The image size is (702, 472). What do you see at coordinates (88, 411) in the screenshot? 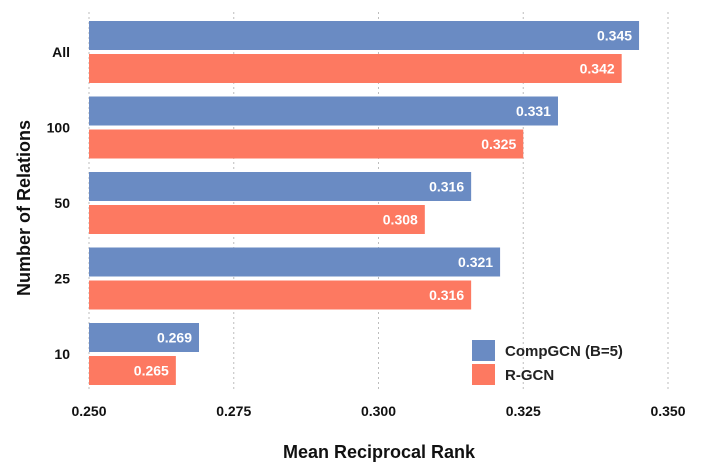
I see `x-tick-label-0: 0.250` at bounding box center [88, 411].